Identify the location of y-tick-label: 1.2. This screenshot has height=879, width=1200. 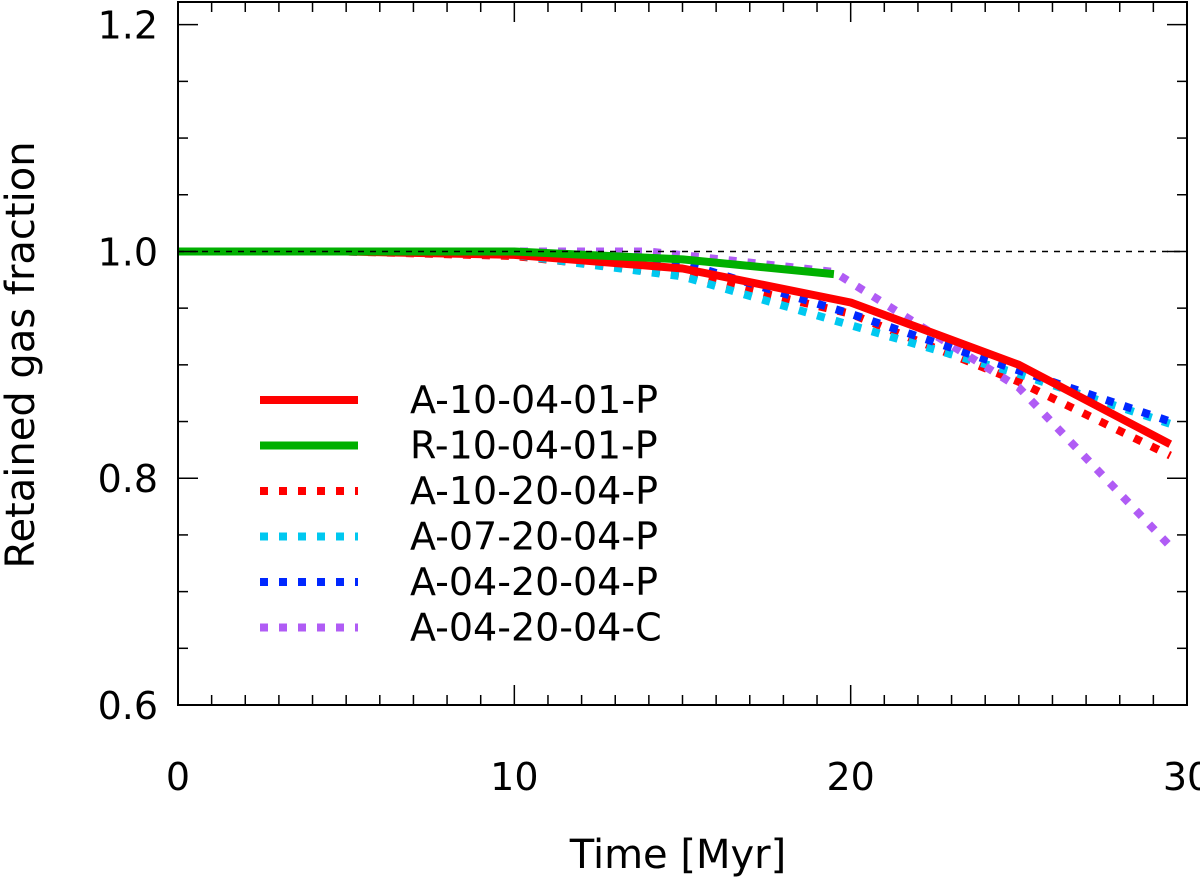
(128, 26).